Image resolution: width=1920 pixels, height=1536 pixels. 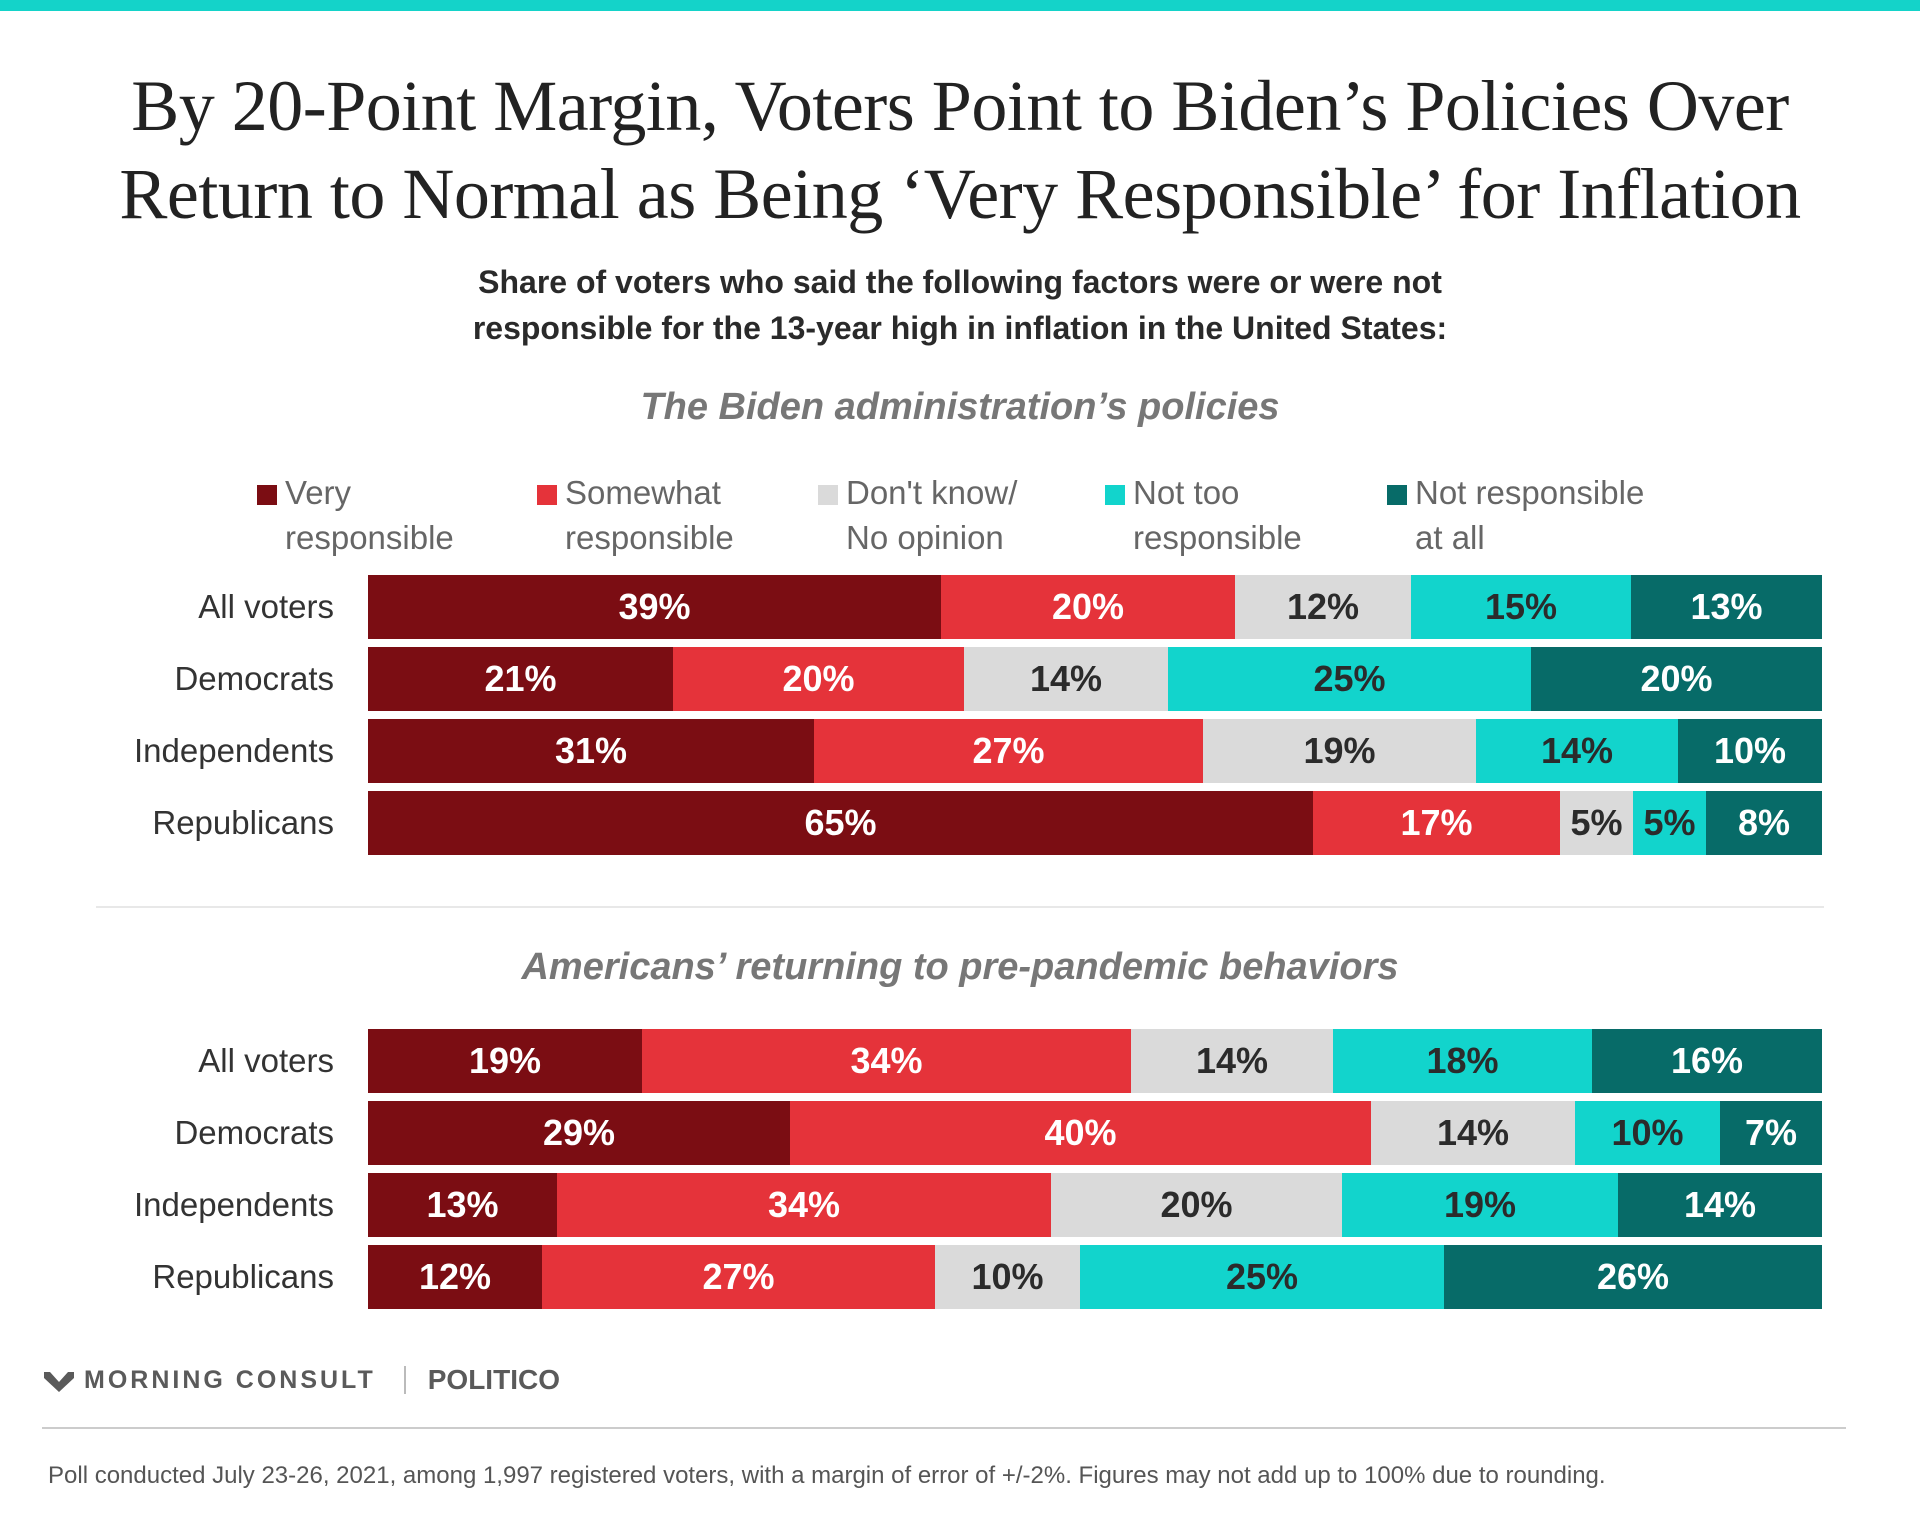 I want to click on legend-item-very-responsible: Very responsible, so click(x=355, y=515).